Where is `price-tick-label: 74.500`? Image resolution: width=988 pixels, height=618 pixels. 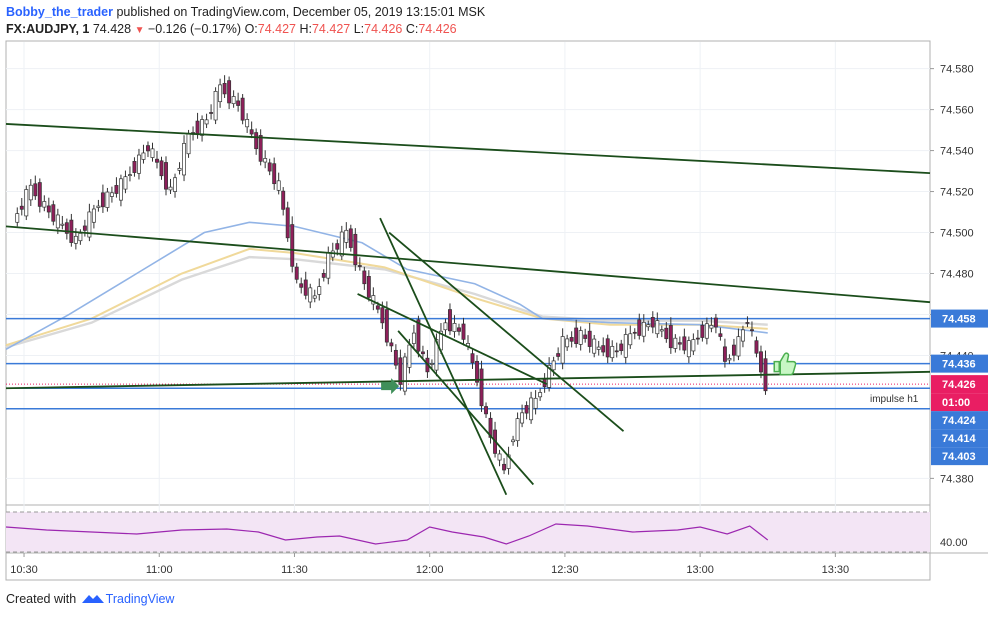
price-tick-label: 74.500 is located at coordinates (957, 234).